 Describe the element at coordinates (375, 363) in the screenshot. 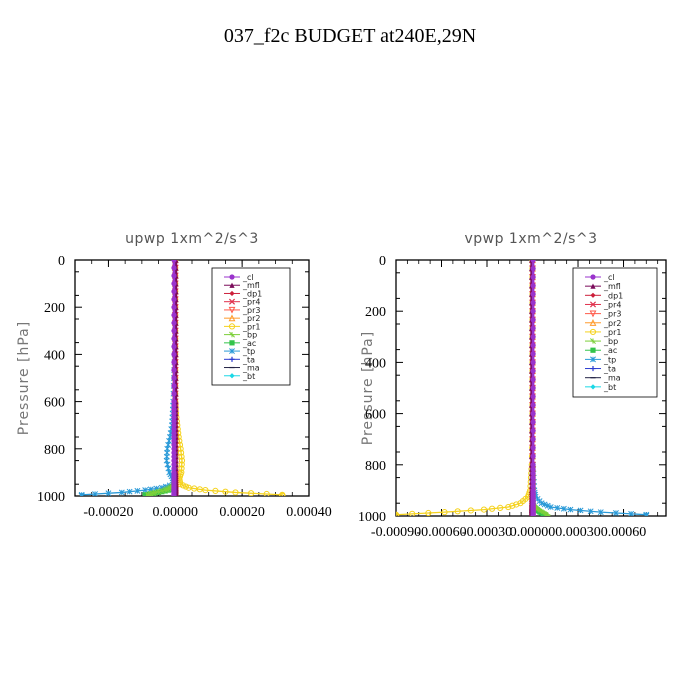

I see `y-tick-label: 400` at that location.